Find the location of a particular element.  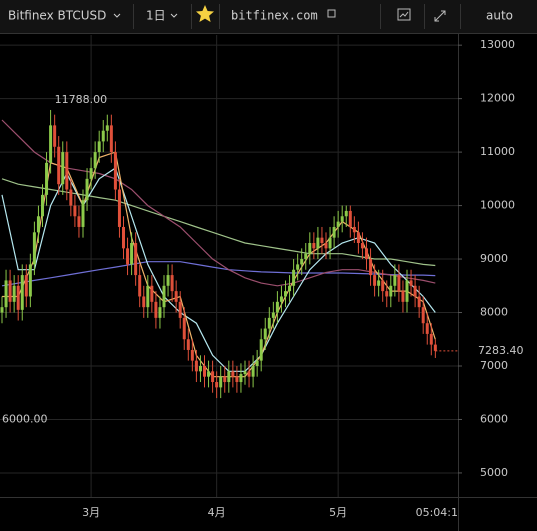

snapshot-icon is located at coordinates (404, 14).